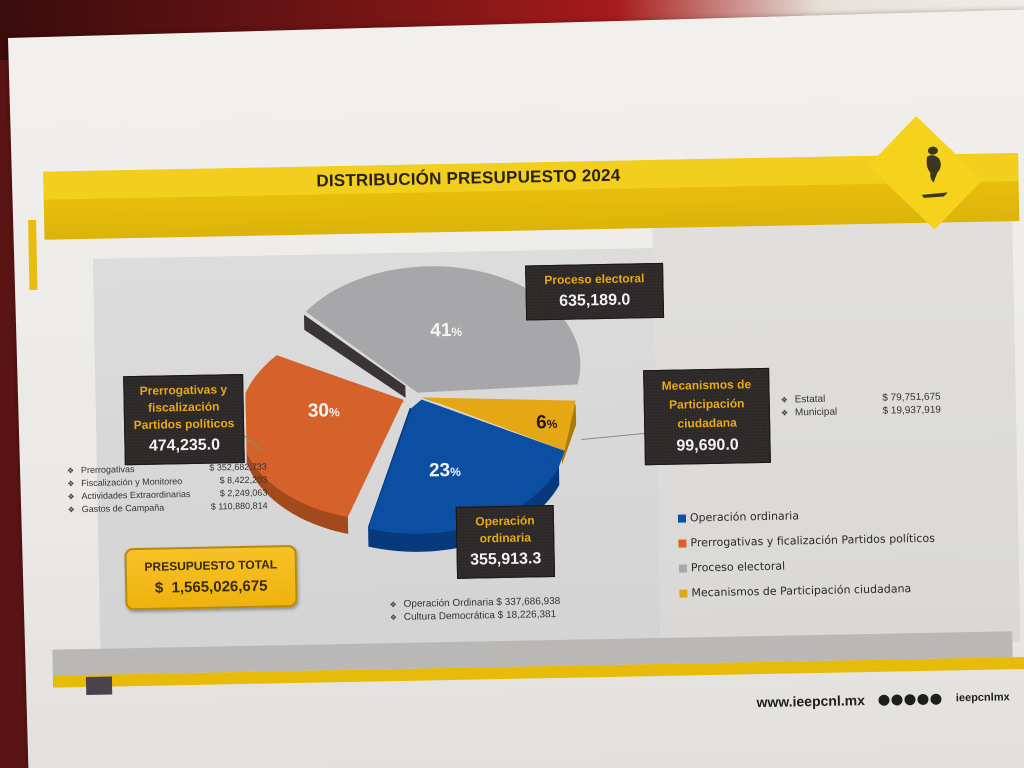  What do you see at coordinates (211, 577) in the screenshot?
I see `total-budget-badge: PRESUPUESTO TOTAL $ 1,565,026,675` at bounding box center [211, 577].